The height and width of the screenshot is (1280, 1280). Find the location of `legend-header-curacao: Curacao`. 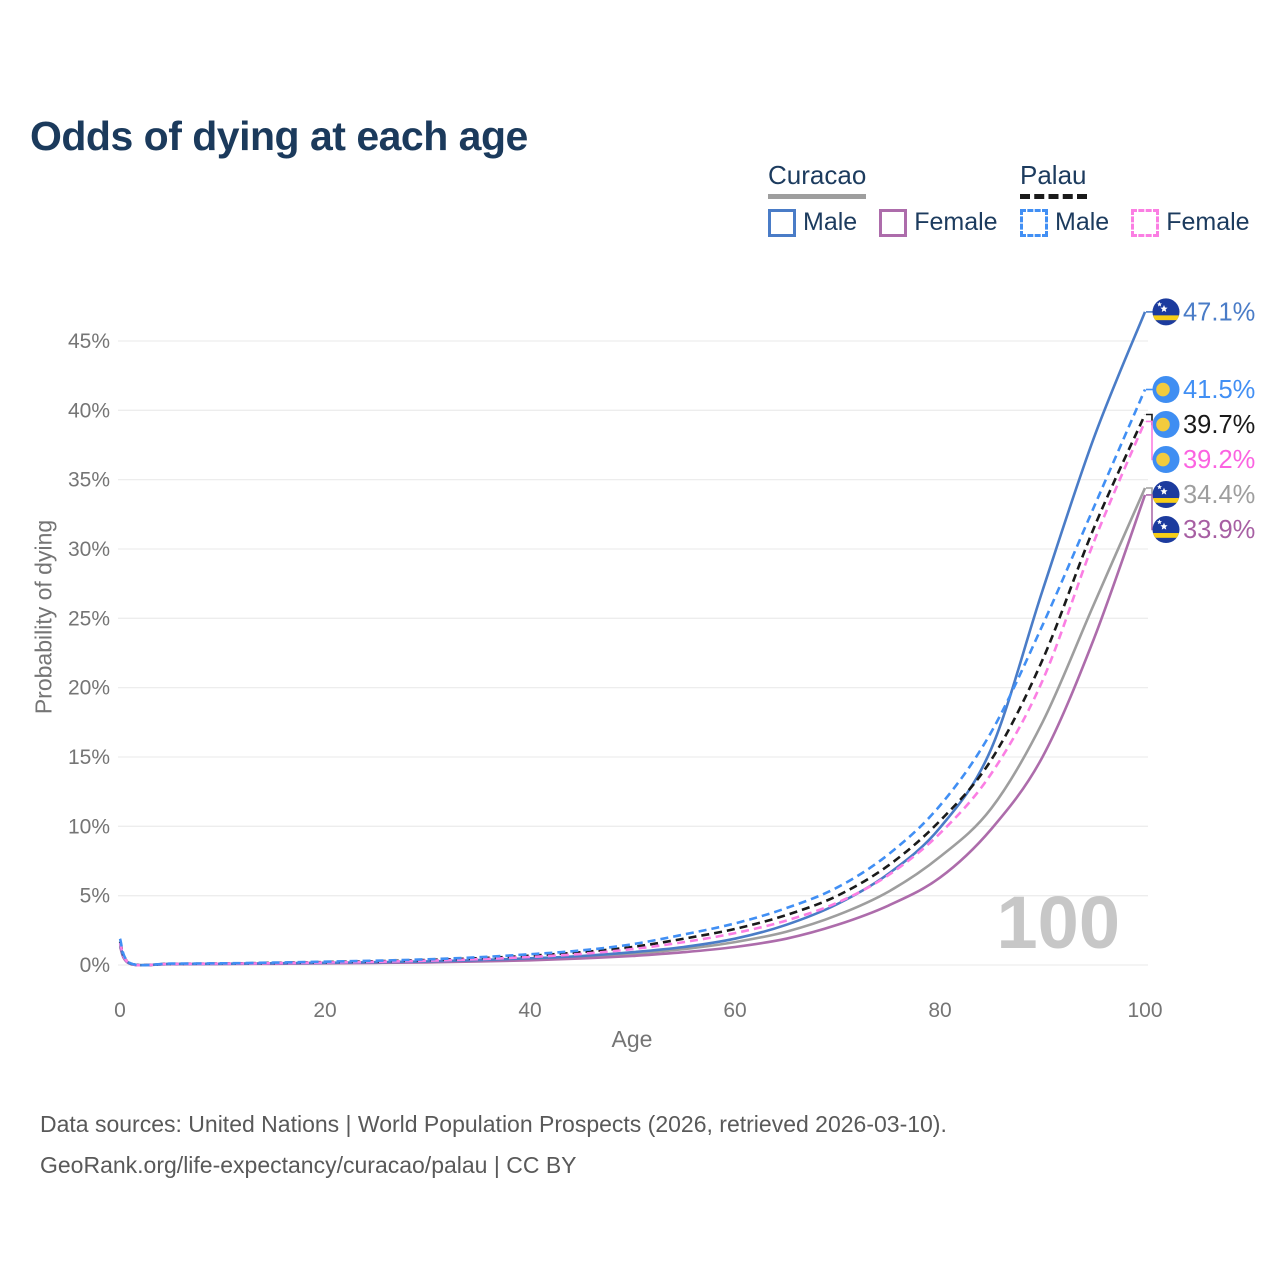

legend-header-curacao: Curacao is located at coordinates (817, 179).